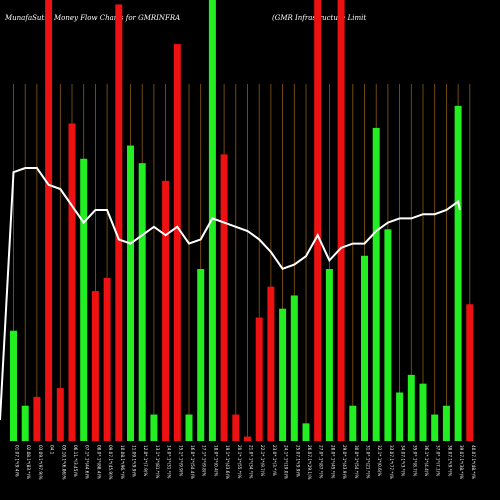 The image size is (500, 500). What do you see at coordinates (215, 460) in the screenshot?
I see `x-tick-label: 18.0*.1*(0.4)%` at bounding box center [215, 460].